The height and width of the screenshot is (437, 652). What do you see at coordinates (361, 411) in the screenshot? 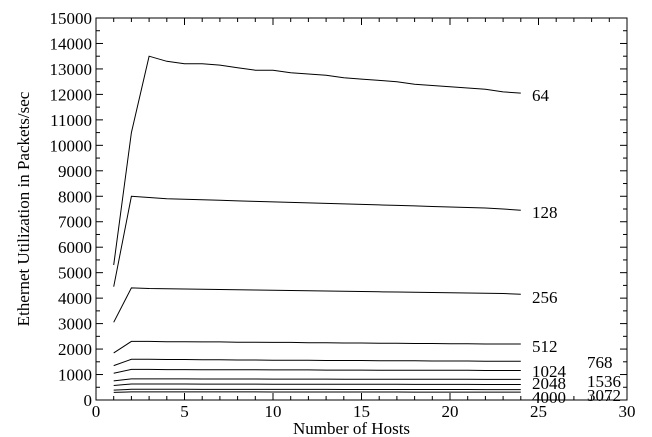
I see `x-tick-label: 15` at bounding box center [361, 411].